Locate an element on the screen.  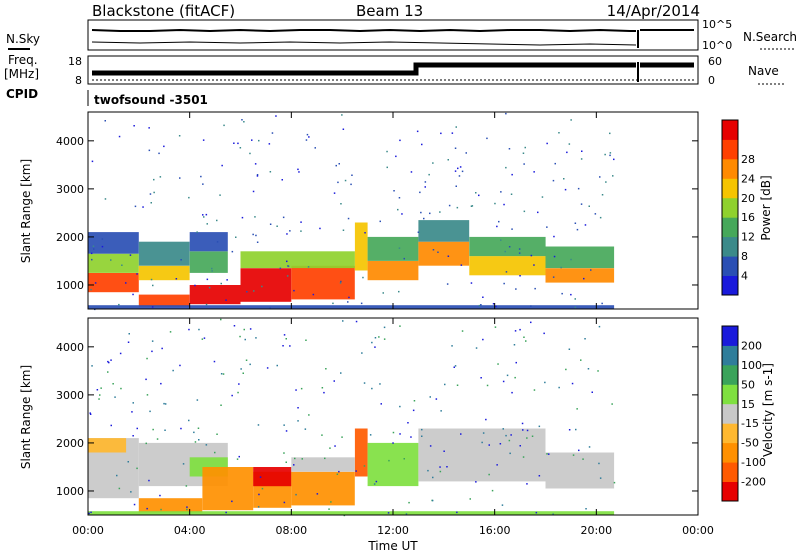
n-sky-trace is located at coordinates (363, 30).